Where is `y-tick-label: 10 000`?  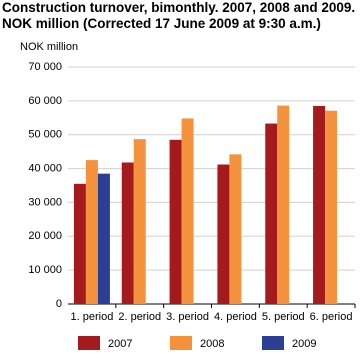 y-tick-label: 10 000 is located at coordinates (45, 270).